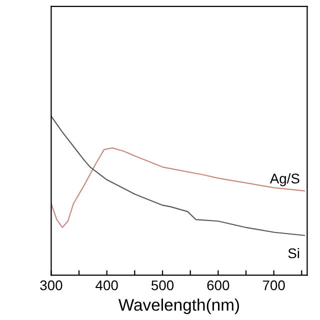 The height and width of the screenshot is (320, 320). I want to click on x-tick-label: 400, so click(107, 285).